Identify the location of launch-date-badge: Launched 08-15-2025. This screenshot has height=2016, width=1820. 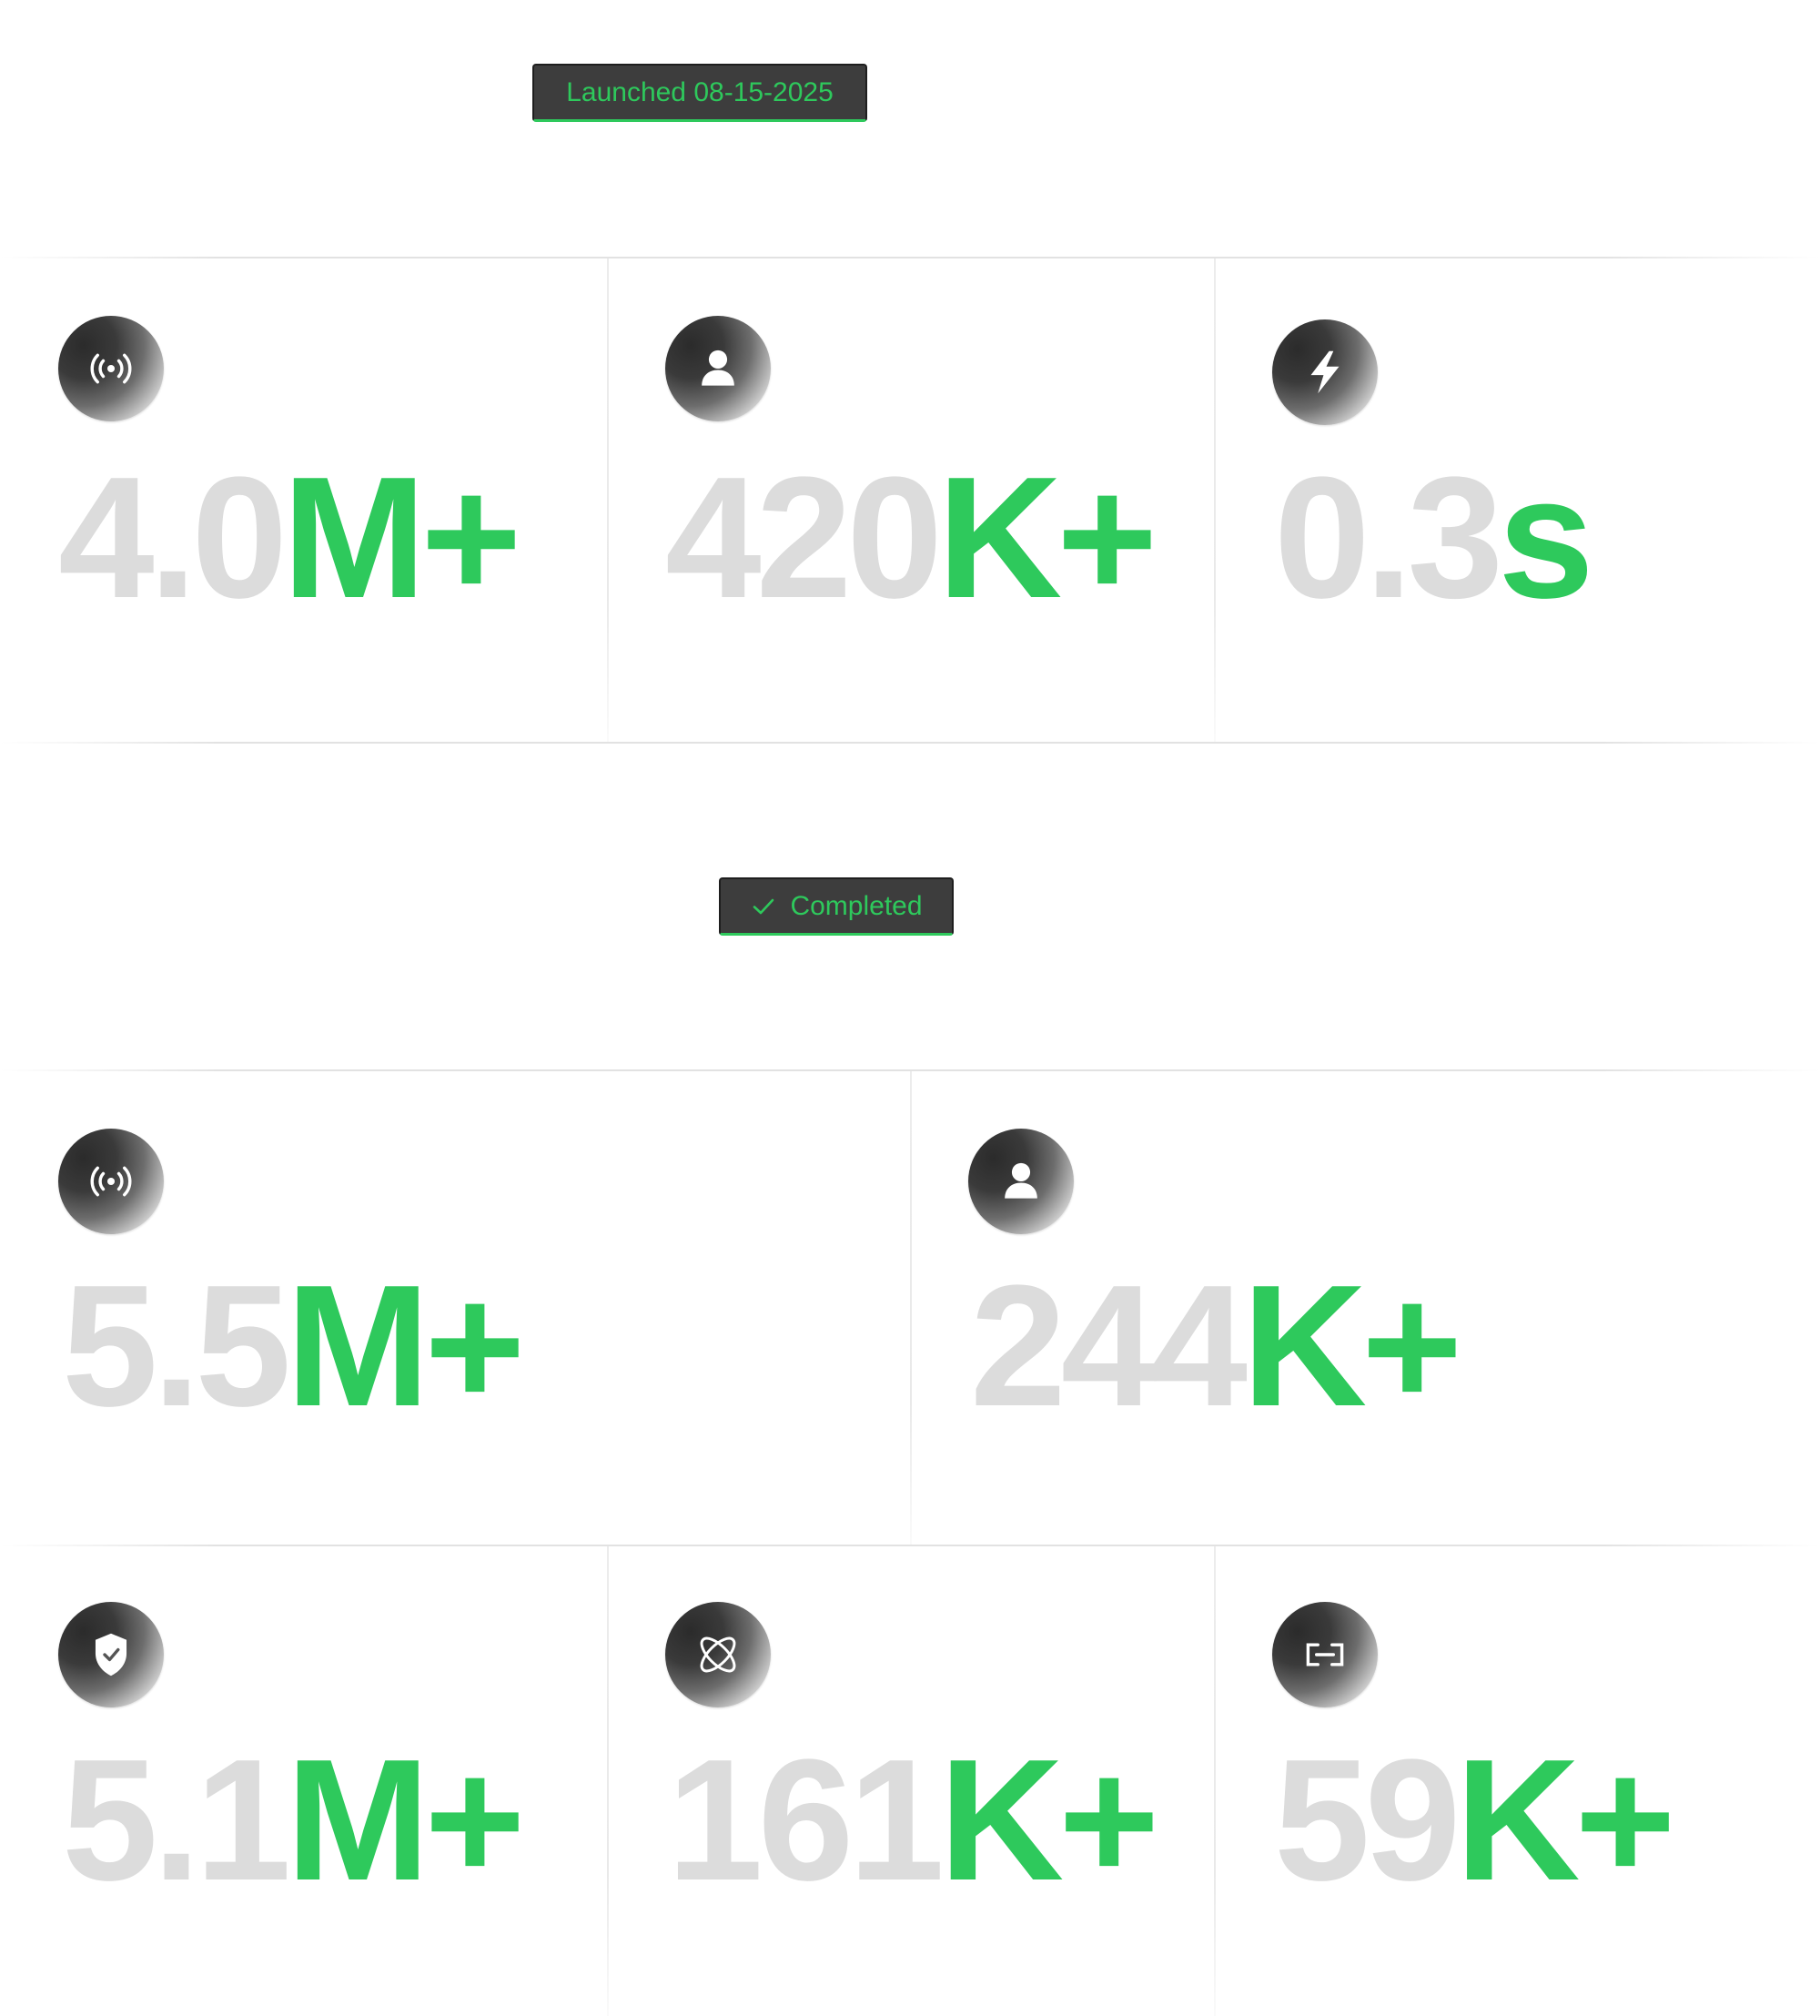
(700, 93).